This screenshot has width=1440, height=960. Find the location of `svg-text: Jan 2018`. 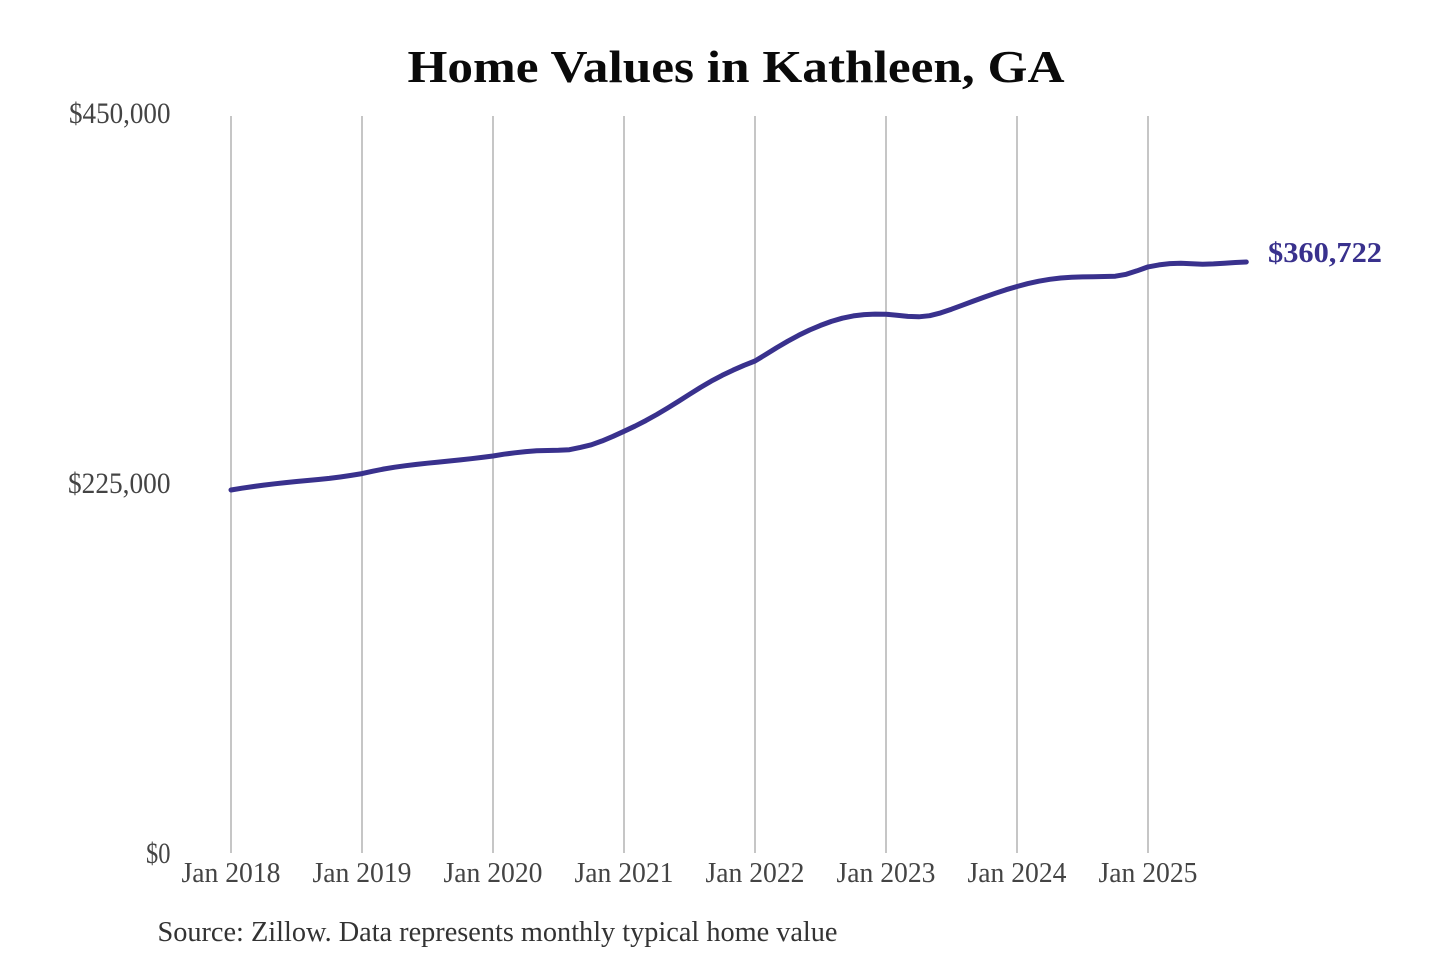

svg-text: Jan 2018 is located at coordinates (231, 873).